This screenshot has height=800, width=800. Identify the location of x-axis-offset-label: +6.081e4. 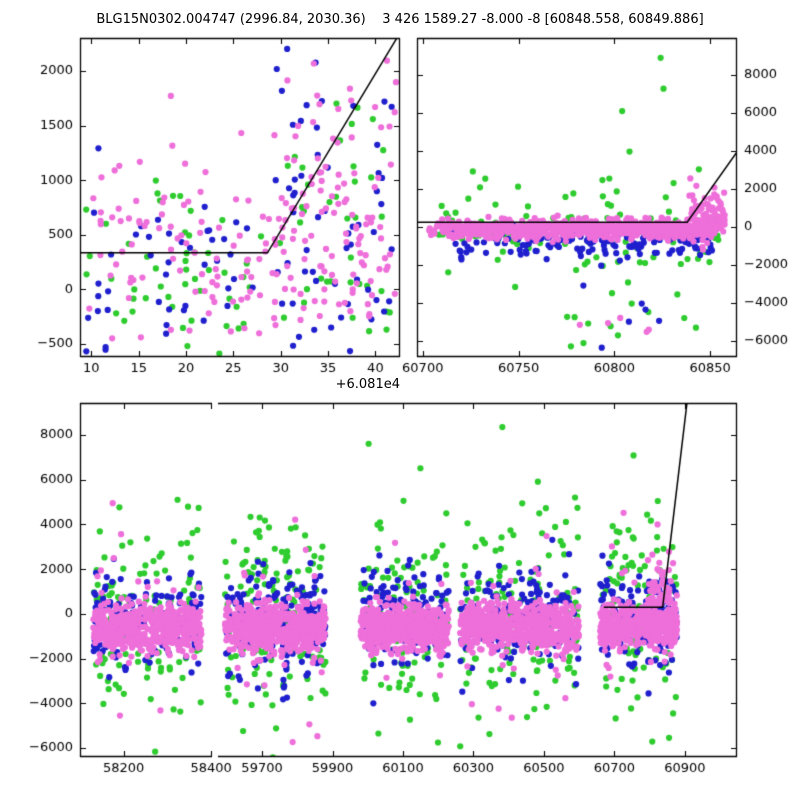
(367, 384).